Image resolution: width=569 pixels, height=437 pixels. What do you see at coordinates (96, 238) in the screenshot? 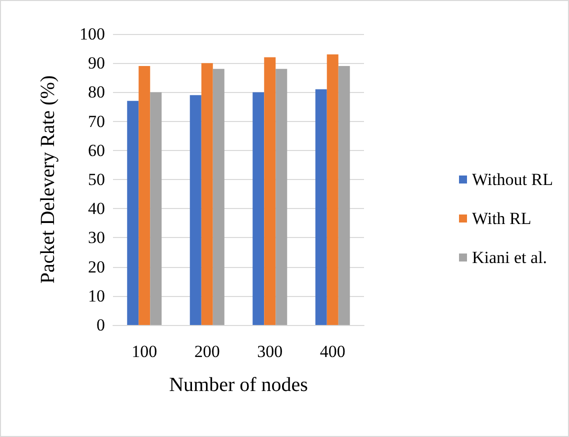
I see `y-tick-label: 30` at bounding box center [96, 238].